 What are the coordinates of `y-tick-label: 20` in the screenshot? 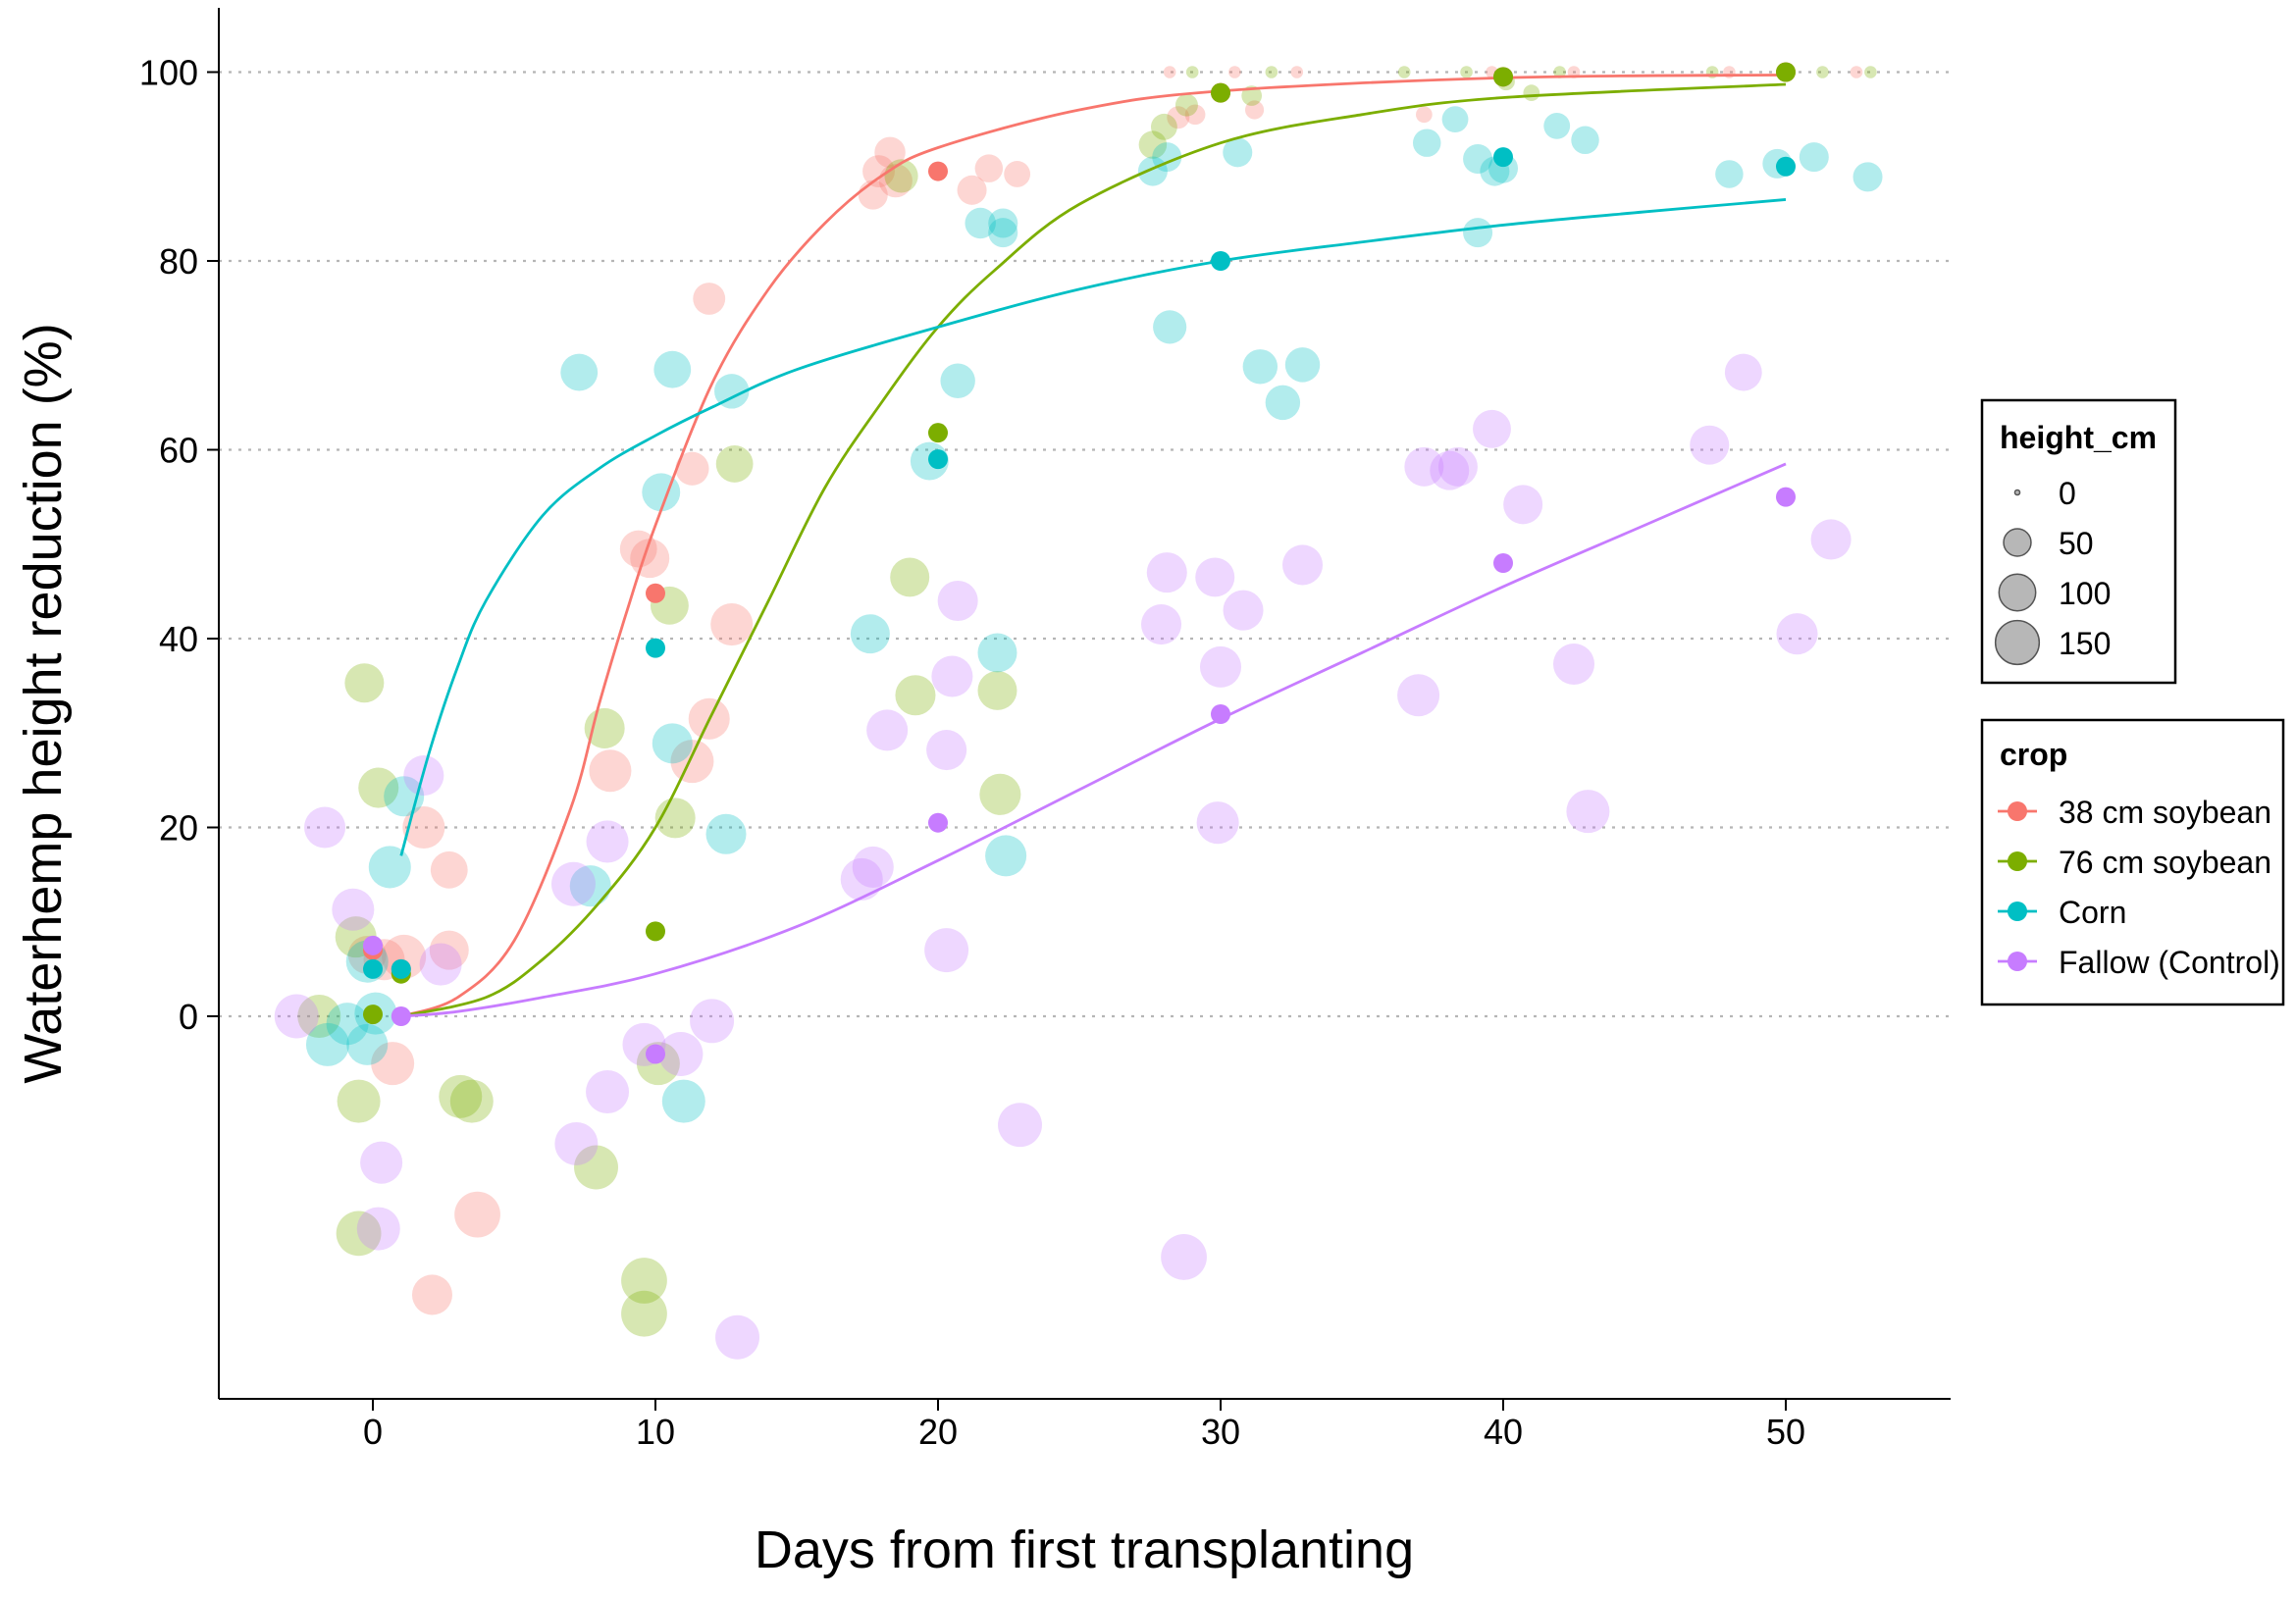 It's located at (178, 828).